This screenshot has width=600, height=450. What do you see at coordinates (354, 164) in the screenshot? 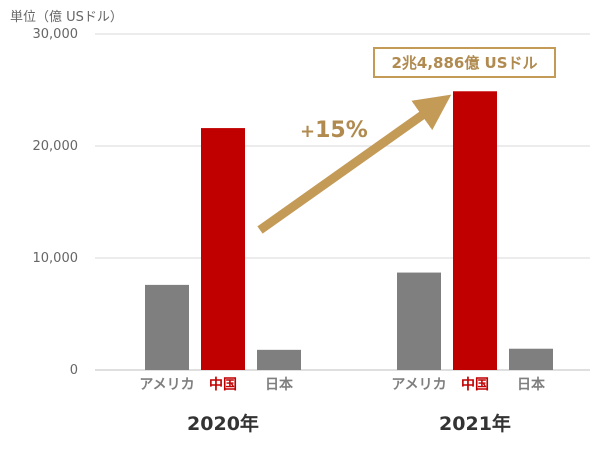
I see `growth-arrow` at bounding box center [354, 164].